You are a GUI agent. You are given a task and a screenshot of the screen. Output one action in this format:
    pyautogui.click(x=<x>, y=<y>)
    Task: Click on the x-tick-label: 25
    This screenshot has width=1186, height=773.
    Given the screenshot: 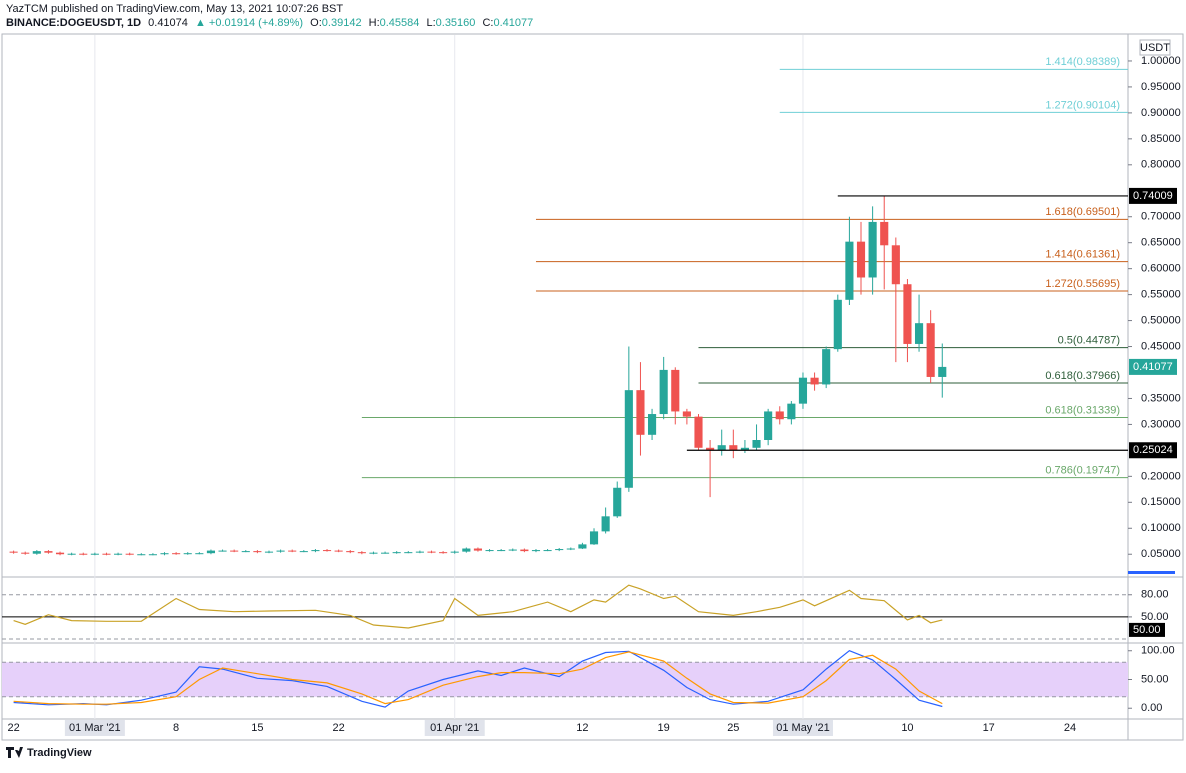 What is the action you would take?
    pyautogui.click(x=733, y=728)
    